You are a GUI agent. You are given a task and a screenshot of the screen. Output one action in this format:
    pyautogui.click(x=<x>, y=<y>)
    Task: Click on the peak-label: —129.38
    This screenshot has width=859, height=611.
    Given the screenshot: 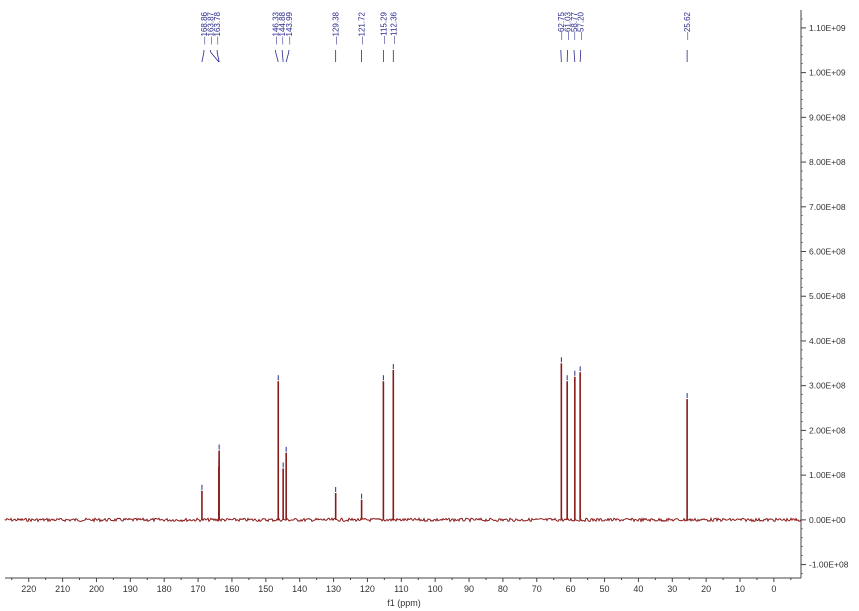 What is the action you would take?
    pyautogui.click(x=336, y=27)
    